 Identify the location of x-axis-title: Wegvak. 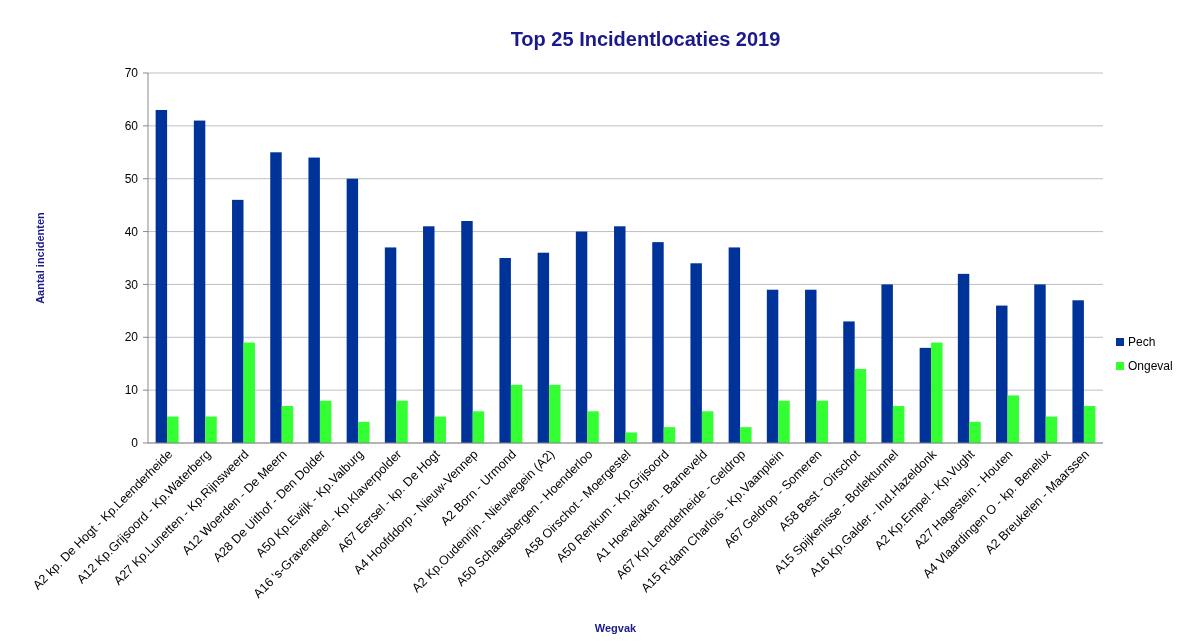
(616, 628).